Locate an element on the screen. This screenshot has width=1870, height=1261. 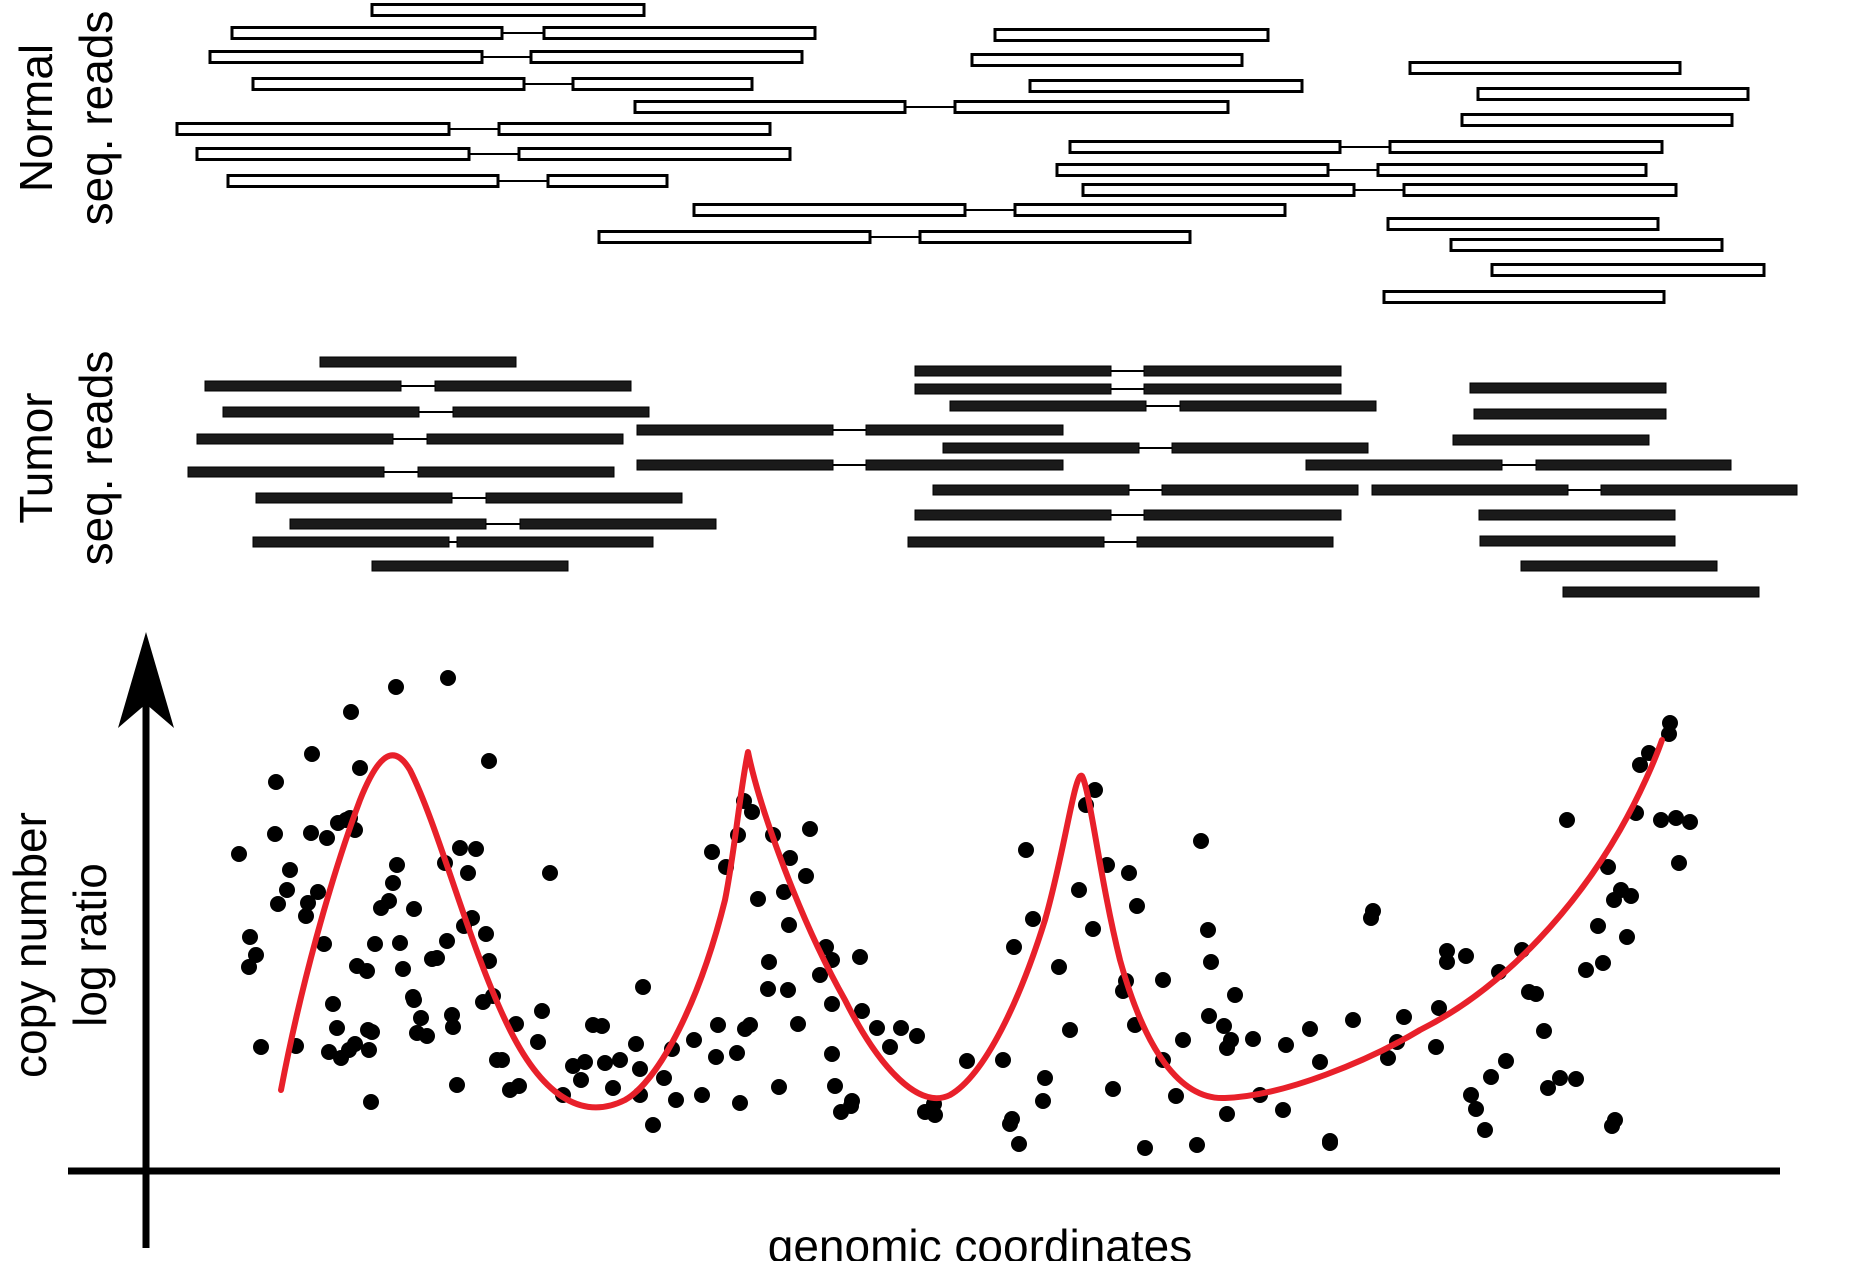
y-axis-label: copy number log ratio is located at coordinates (60, 945).